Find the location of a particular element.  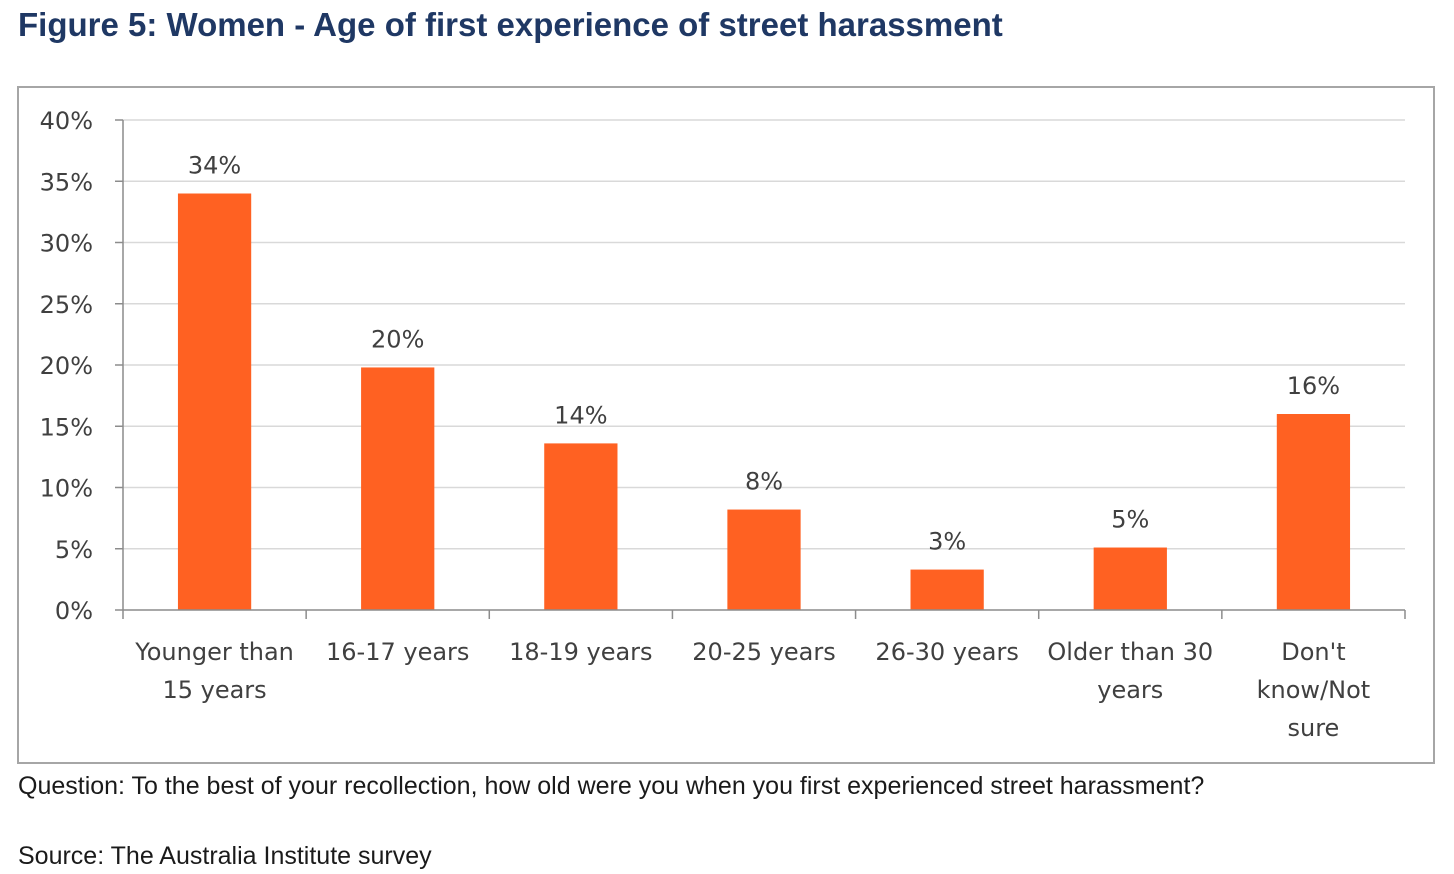

data-label: 16% is located at coordinates (1313, 386).